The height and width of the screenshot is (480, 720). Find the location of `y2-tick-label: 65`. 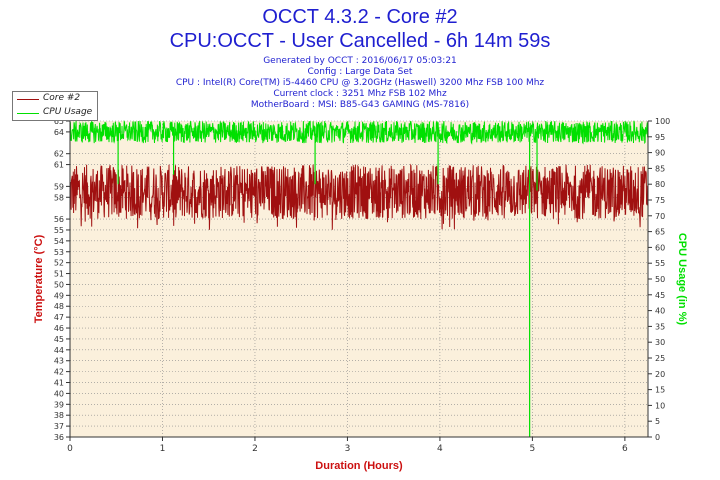

y2-tick-label: 65 is located at coordinates (660, 232).